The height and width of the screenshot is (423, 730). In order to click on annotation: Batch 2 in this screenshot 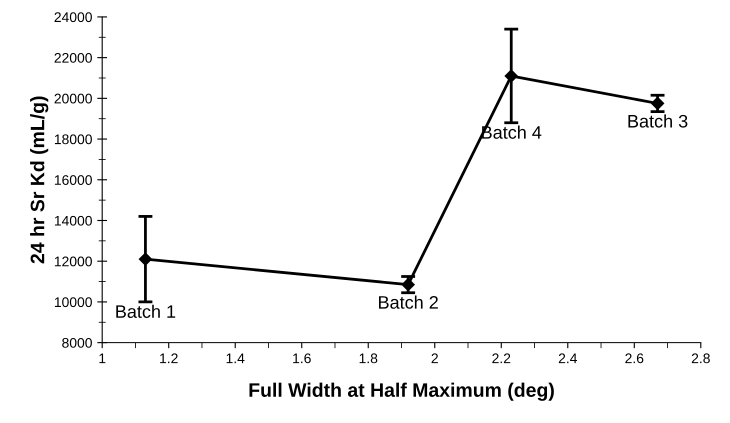, I will do `click(408, 302)`.